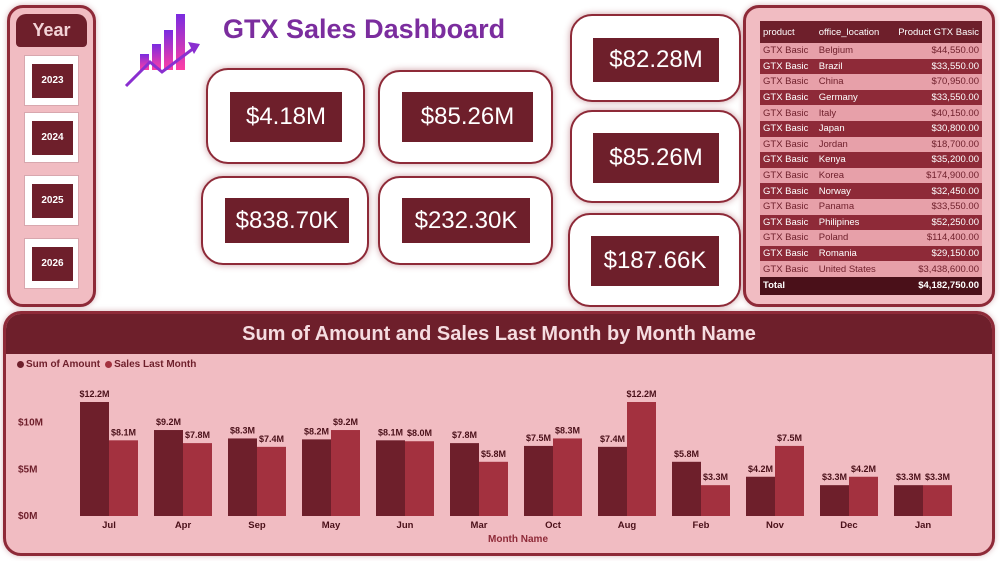 The height and width of the screenshot is (561, 1000). Describe the element at coordinates (871, 222) in the screenshot. I see `table-row: GTX Basic Philipines $52,250.00` at that location.